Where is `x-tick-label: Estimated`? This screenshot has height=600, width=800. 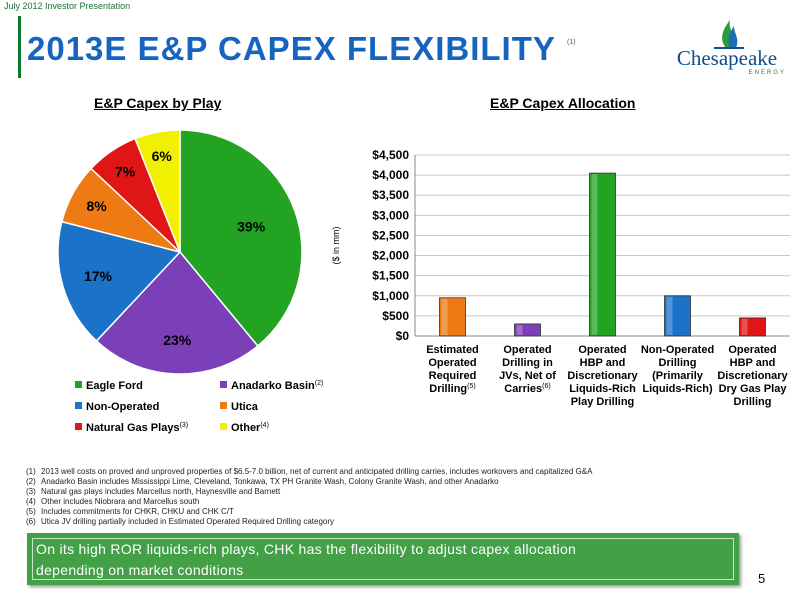
x-tick-label: Estimated is located at coordinates (452, 350).